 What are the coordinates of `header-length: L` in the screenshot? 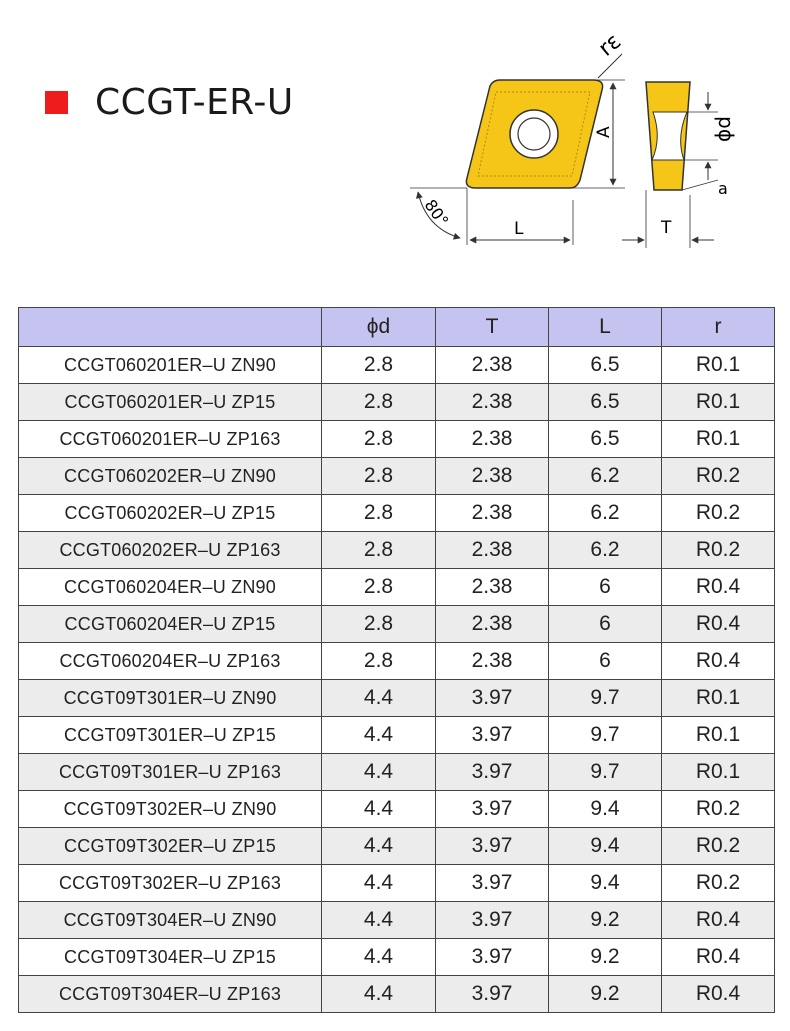 It's located at (605, 327).